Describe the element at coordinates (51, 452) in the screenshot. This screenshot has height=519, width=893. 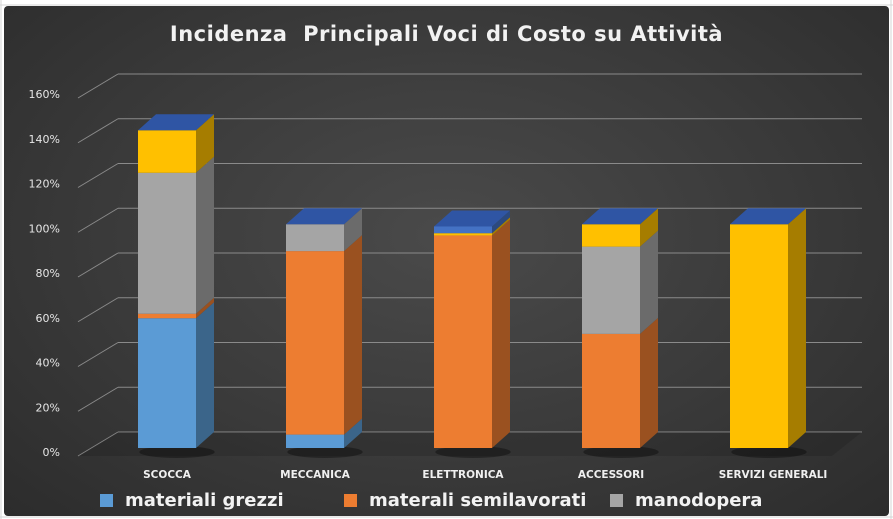
I see `y-tick-label: 0%` at that location.